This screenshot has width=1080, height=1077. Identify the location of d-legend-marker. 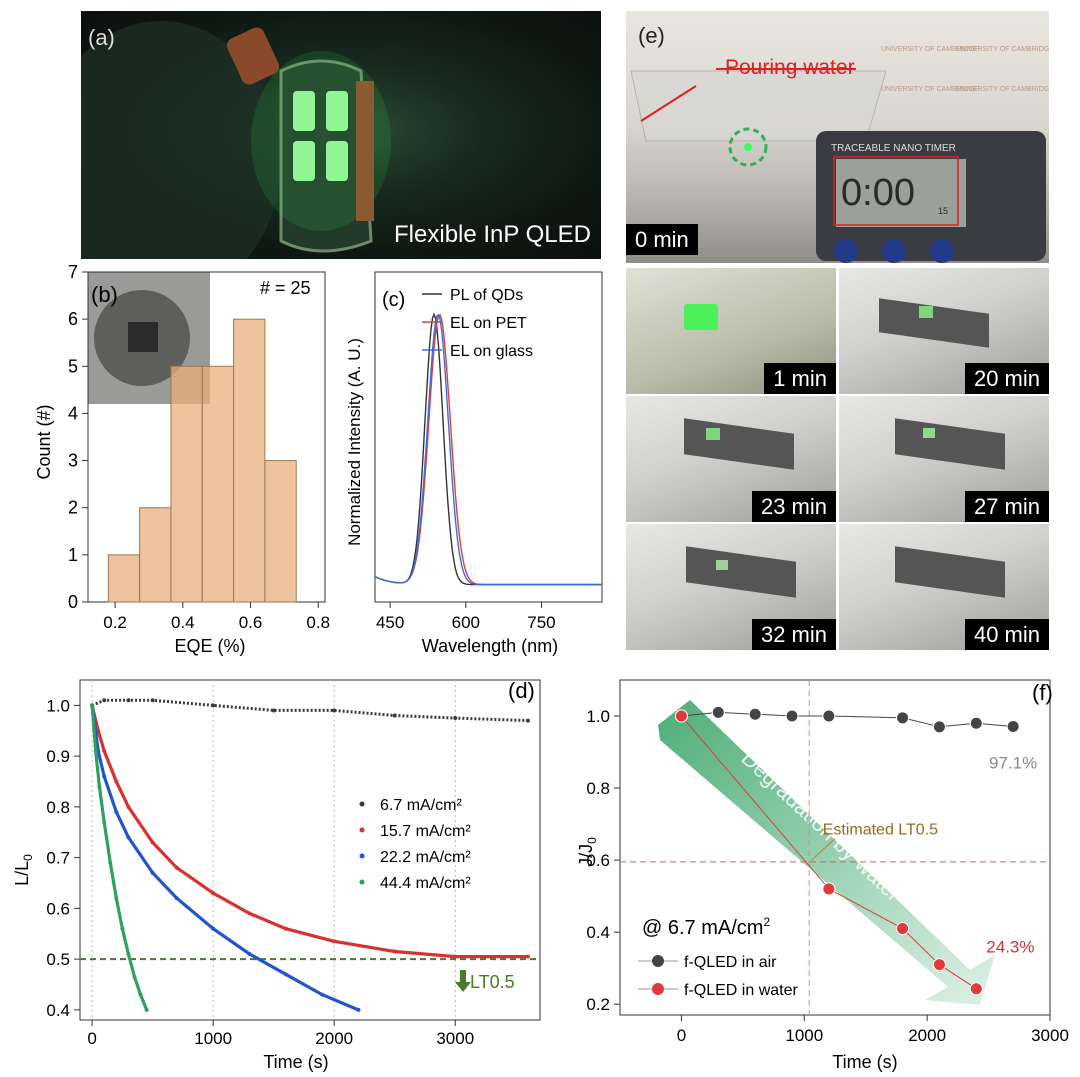
(362, 882).